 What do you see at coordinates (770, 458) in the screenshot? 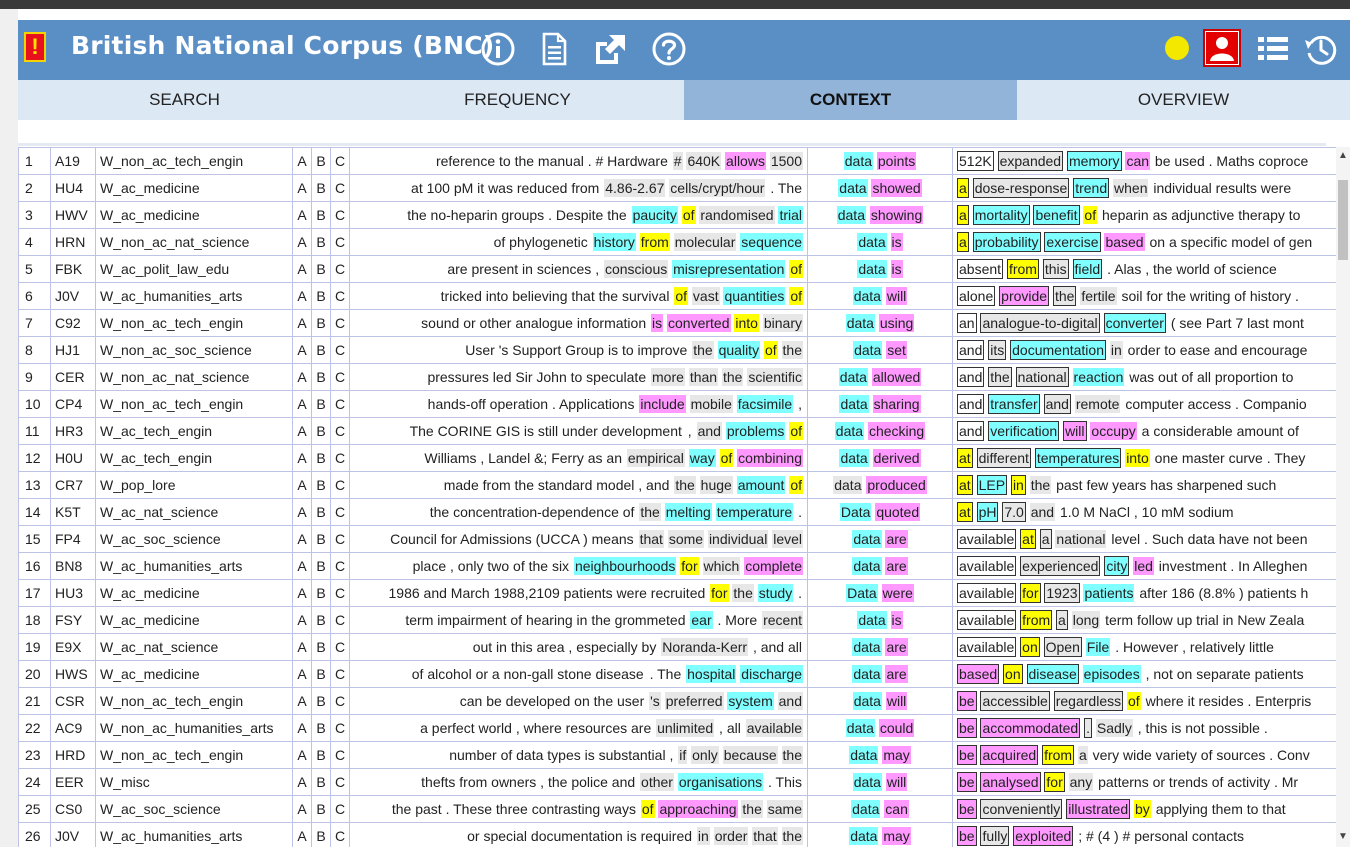
I see `kwic-token: combining` at bounding box center [770, 458].